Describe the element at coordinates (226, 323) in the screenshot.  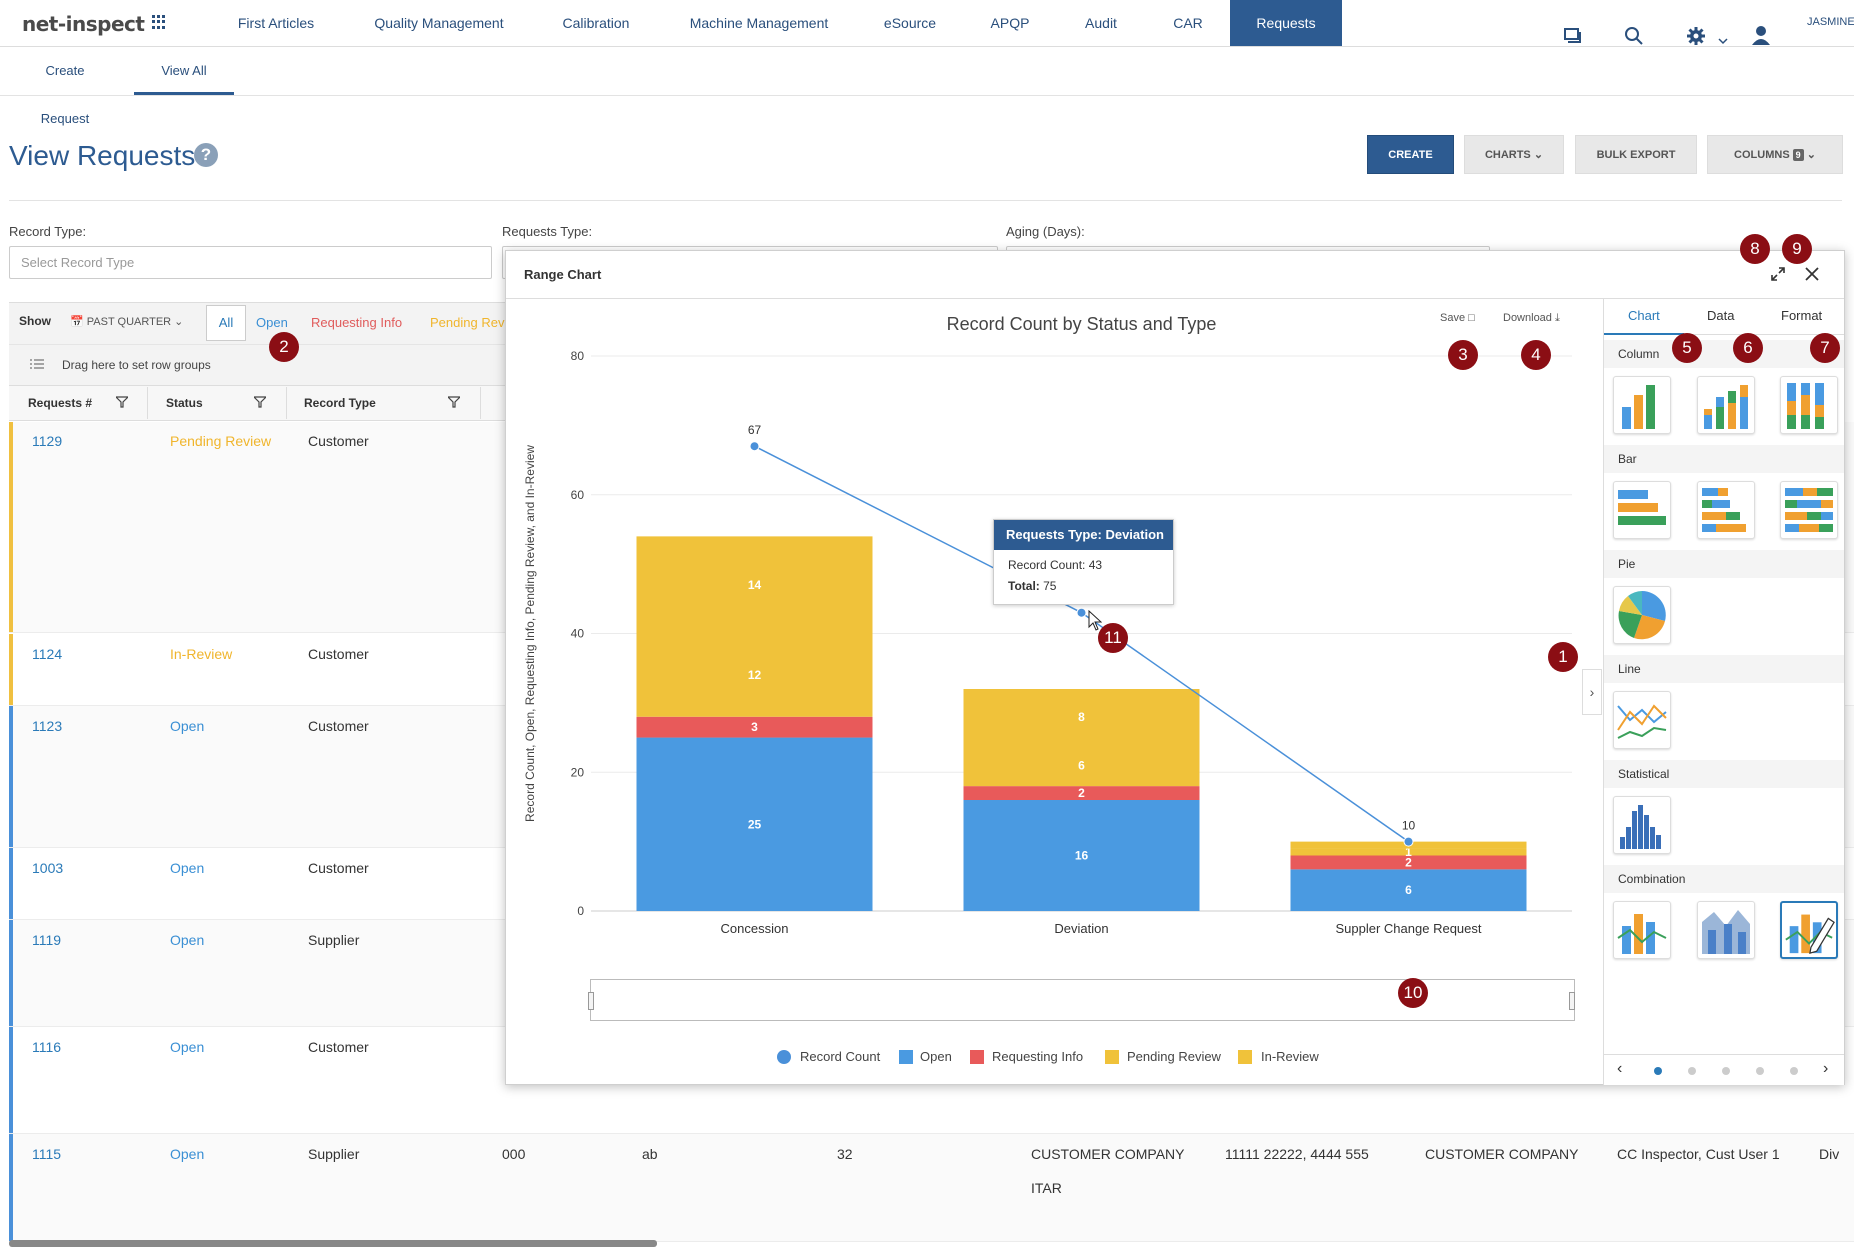
I see `chip-all: All` at that location.